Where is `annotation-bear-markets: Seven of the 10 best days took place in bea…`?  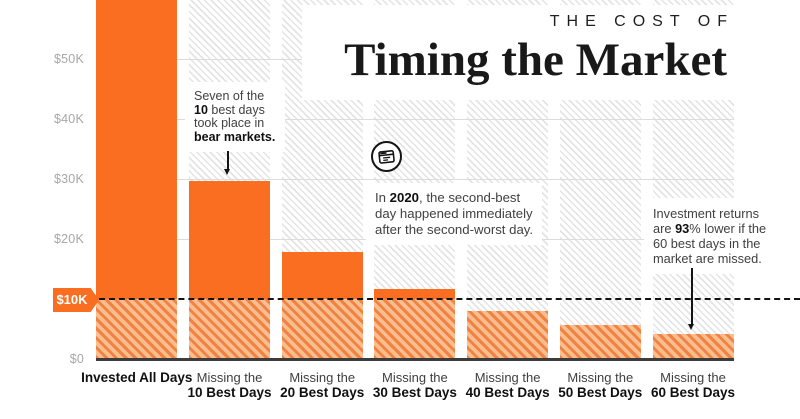
annotation-bear-markets: Seven of the 10 best days took place in bea… is located at coordinates (235, 117).